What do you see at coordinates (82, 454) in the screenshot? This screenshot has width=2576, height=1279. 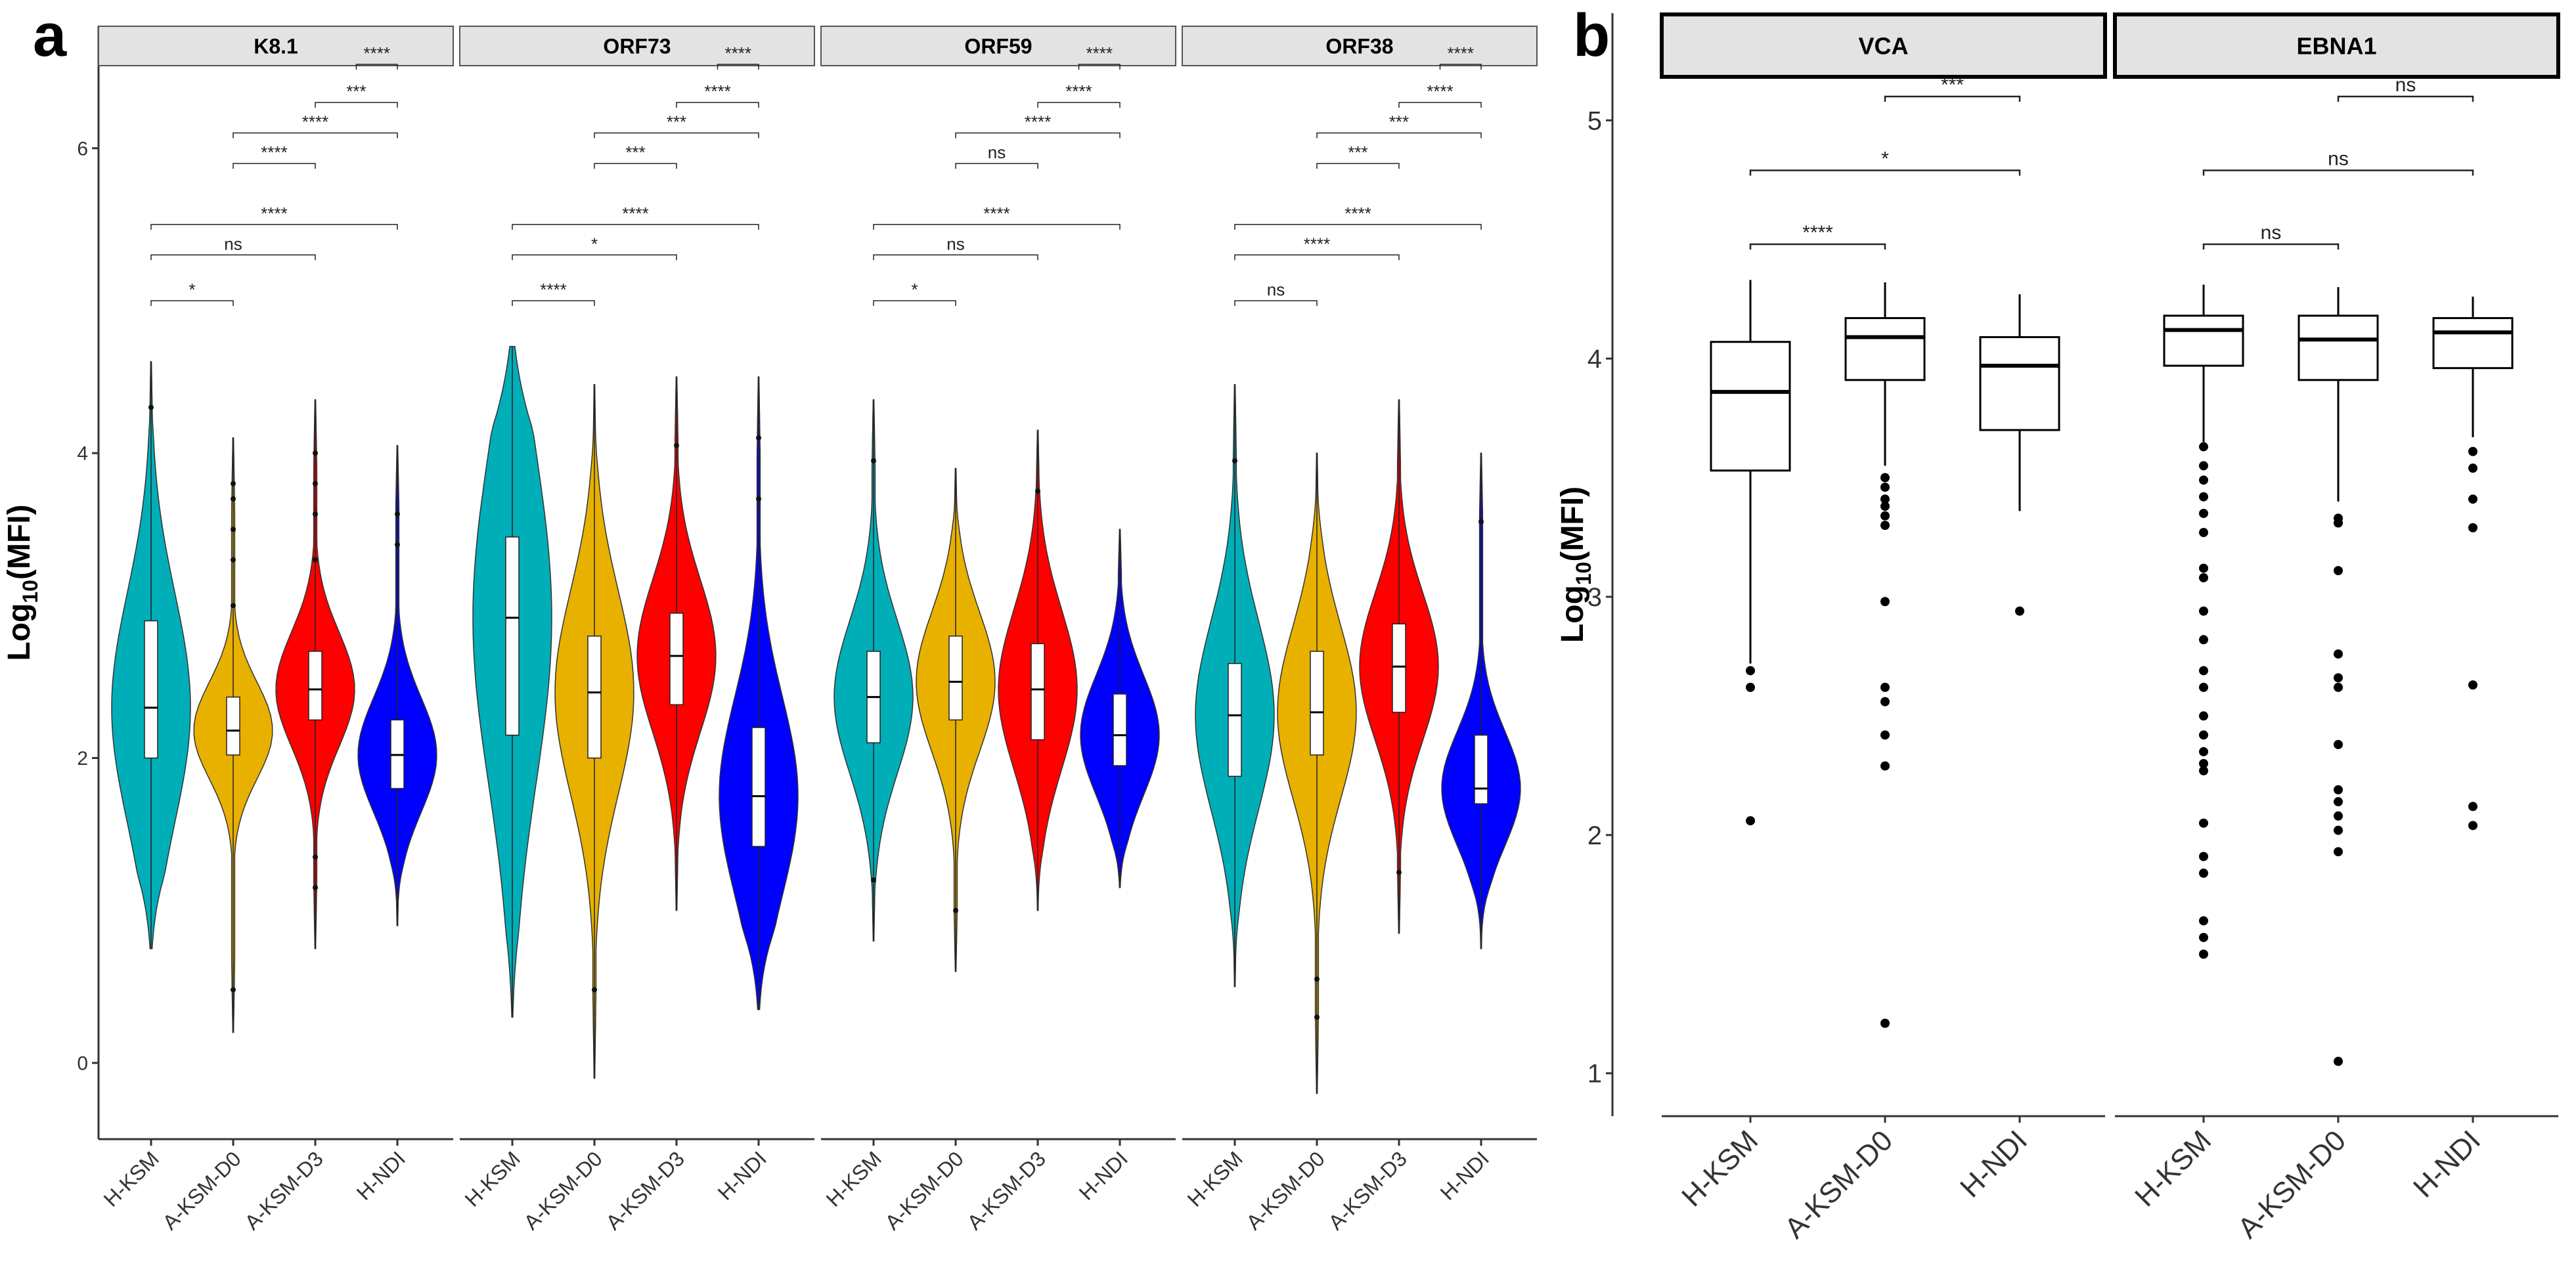 I see `y-tick-label: 4` at bounding box center [82, 454].